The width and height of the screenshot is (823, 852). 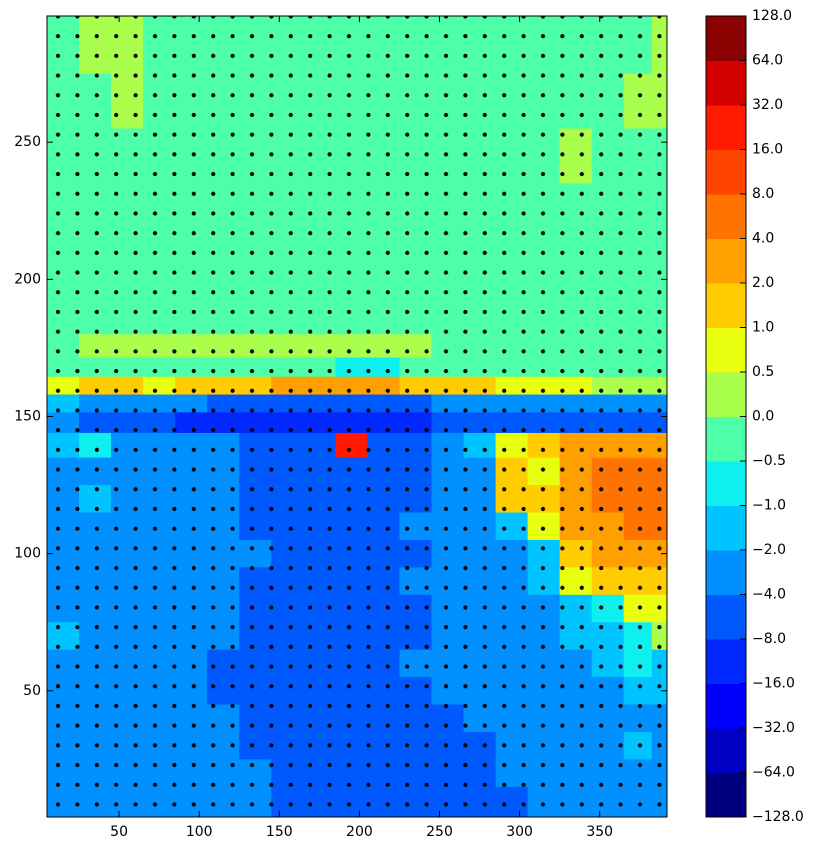 I want to click on colorbar-frame, so click(x=726, y=416).